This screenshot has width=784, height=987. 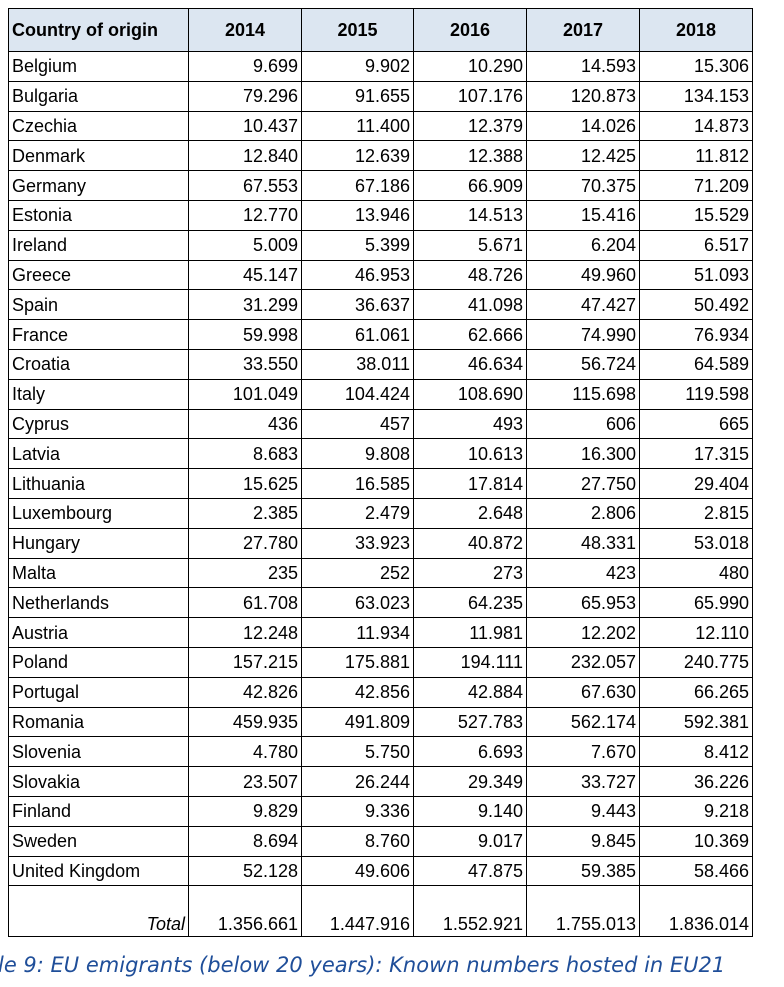 What do you see at coordinates (357, 126) in the screenshot?
I see `value-cell: 11.400` at bounding box center [357, 126].